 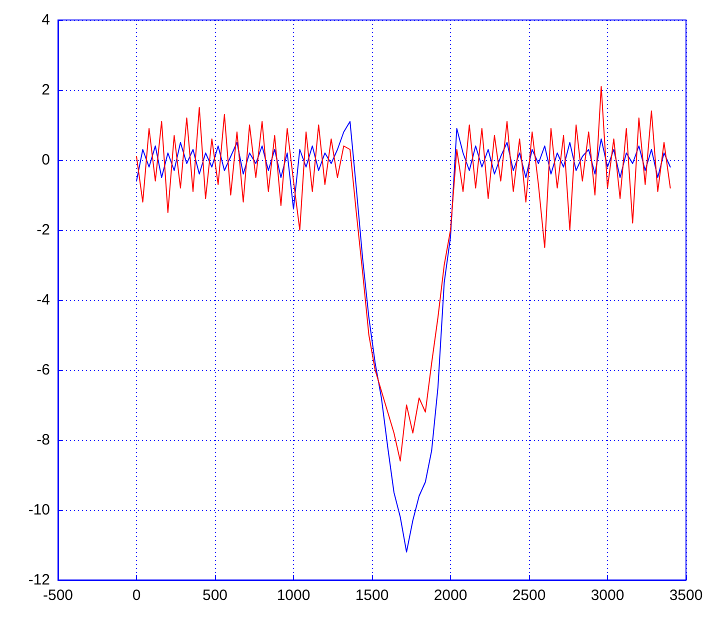 I want to click on y-tick-label: -10, so click(x=39, y=510).